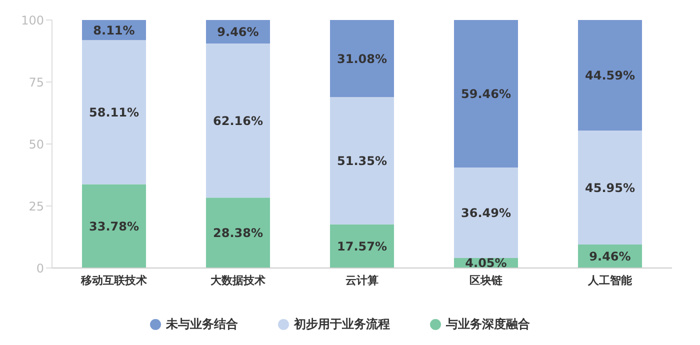 The image size is (700, 345). I want to click on data-label: 36.49%, so click(486, 213).